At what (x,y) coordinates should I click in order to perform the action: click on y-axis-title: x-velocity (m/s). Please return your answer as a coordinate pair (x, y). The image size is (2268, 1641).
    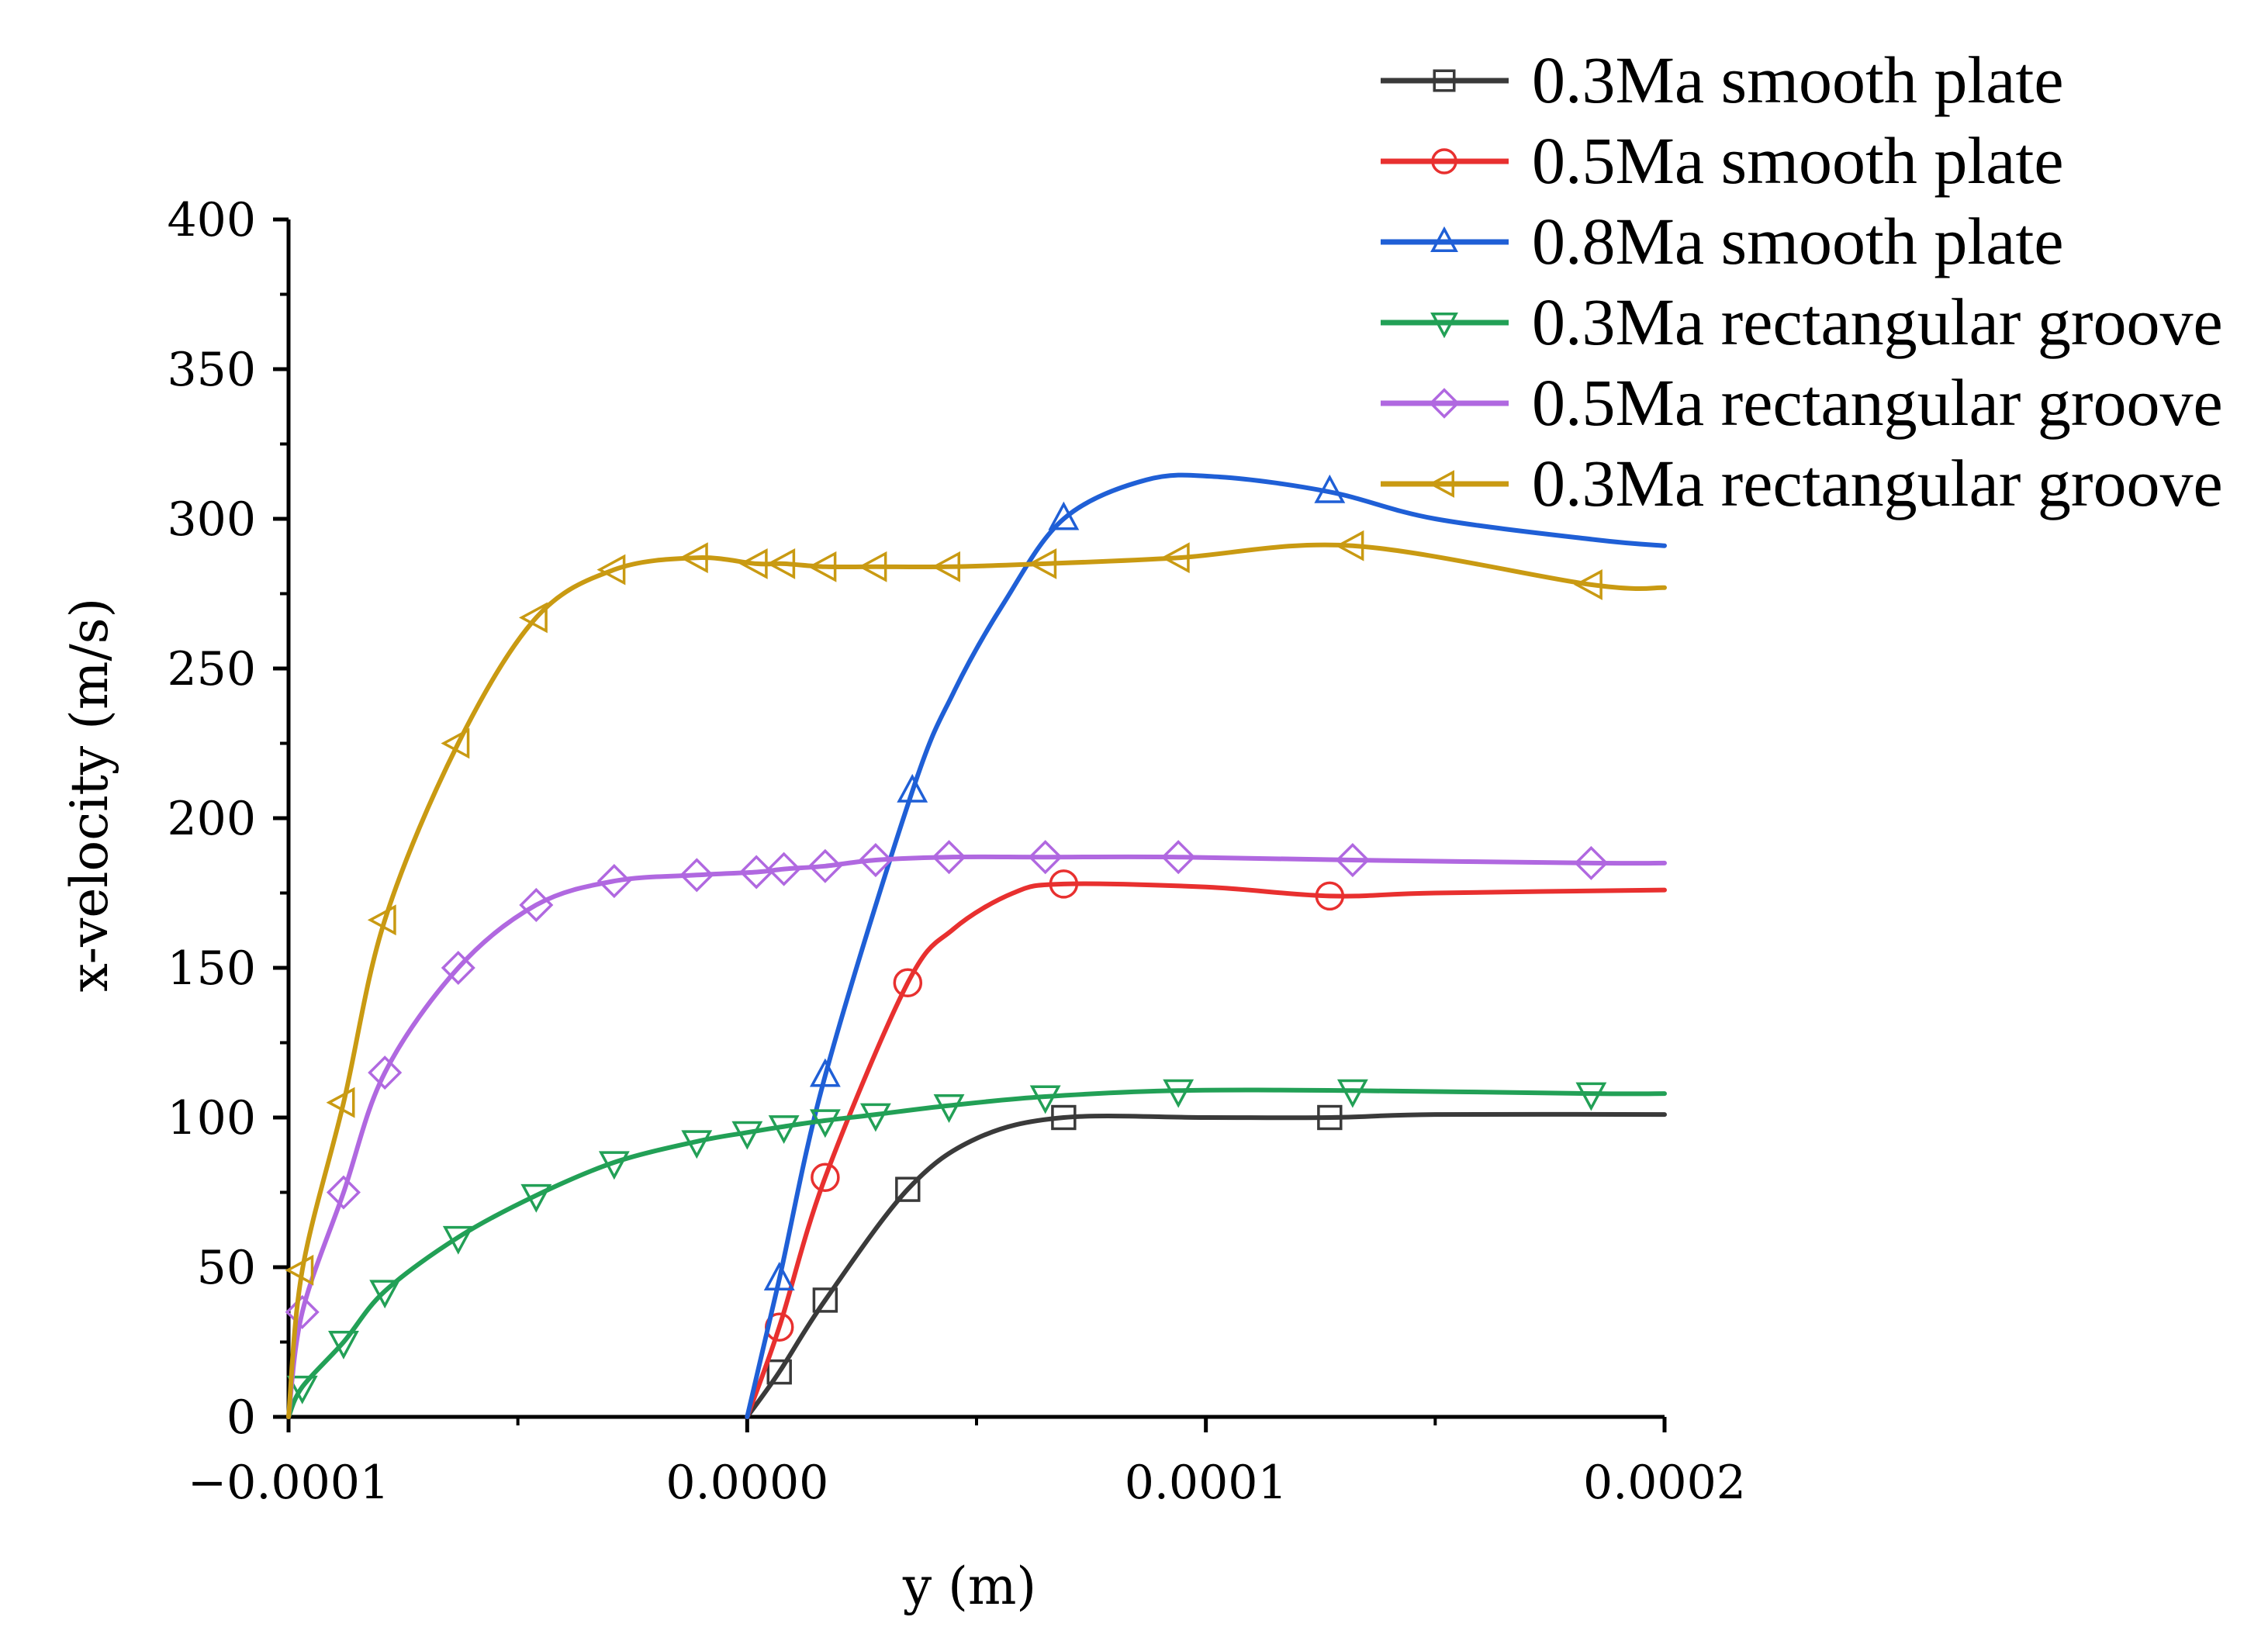
    Looking at the image, I should click on (89, 796).